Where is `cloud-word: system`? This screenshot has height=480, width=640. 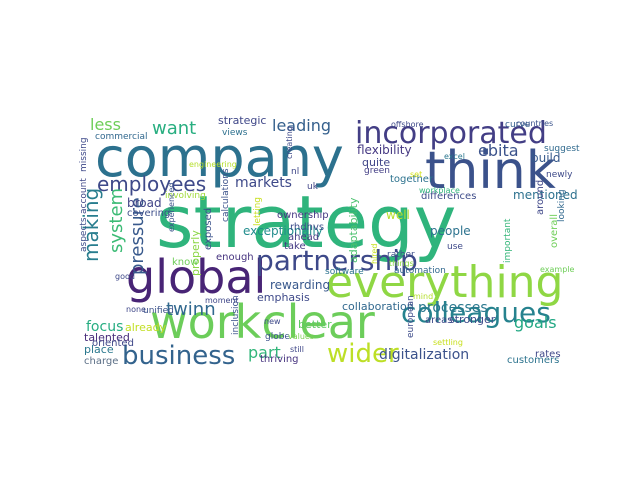
cloud-word: system is located at coordinates (116, 220).